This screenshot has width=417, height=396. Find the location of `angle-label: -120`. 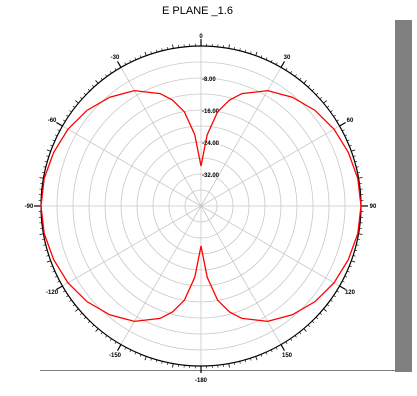

angle-label: -120 is located at coordinates (52, 293).